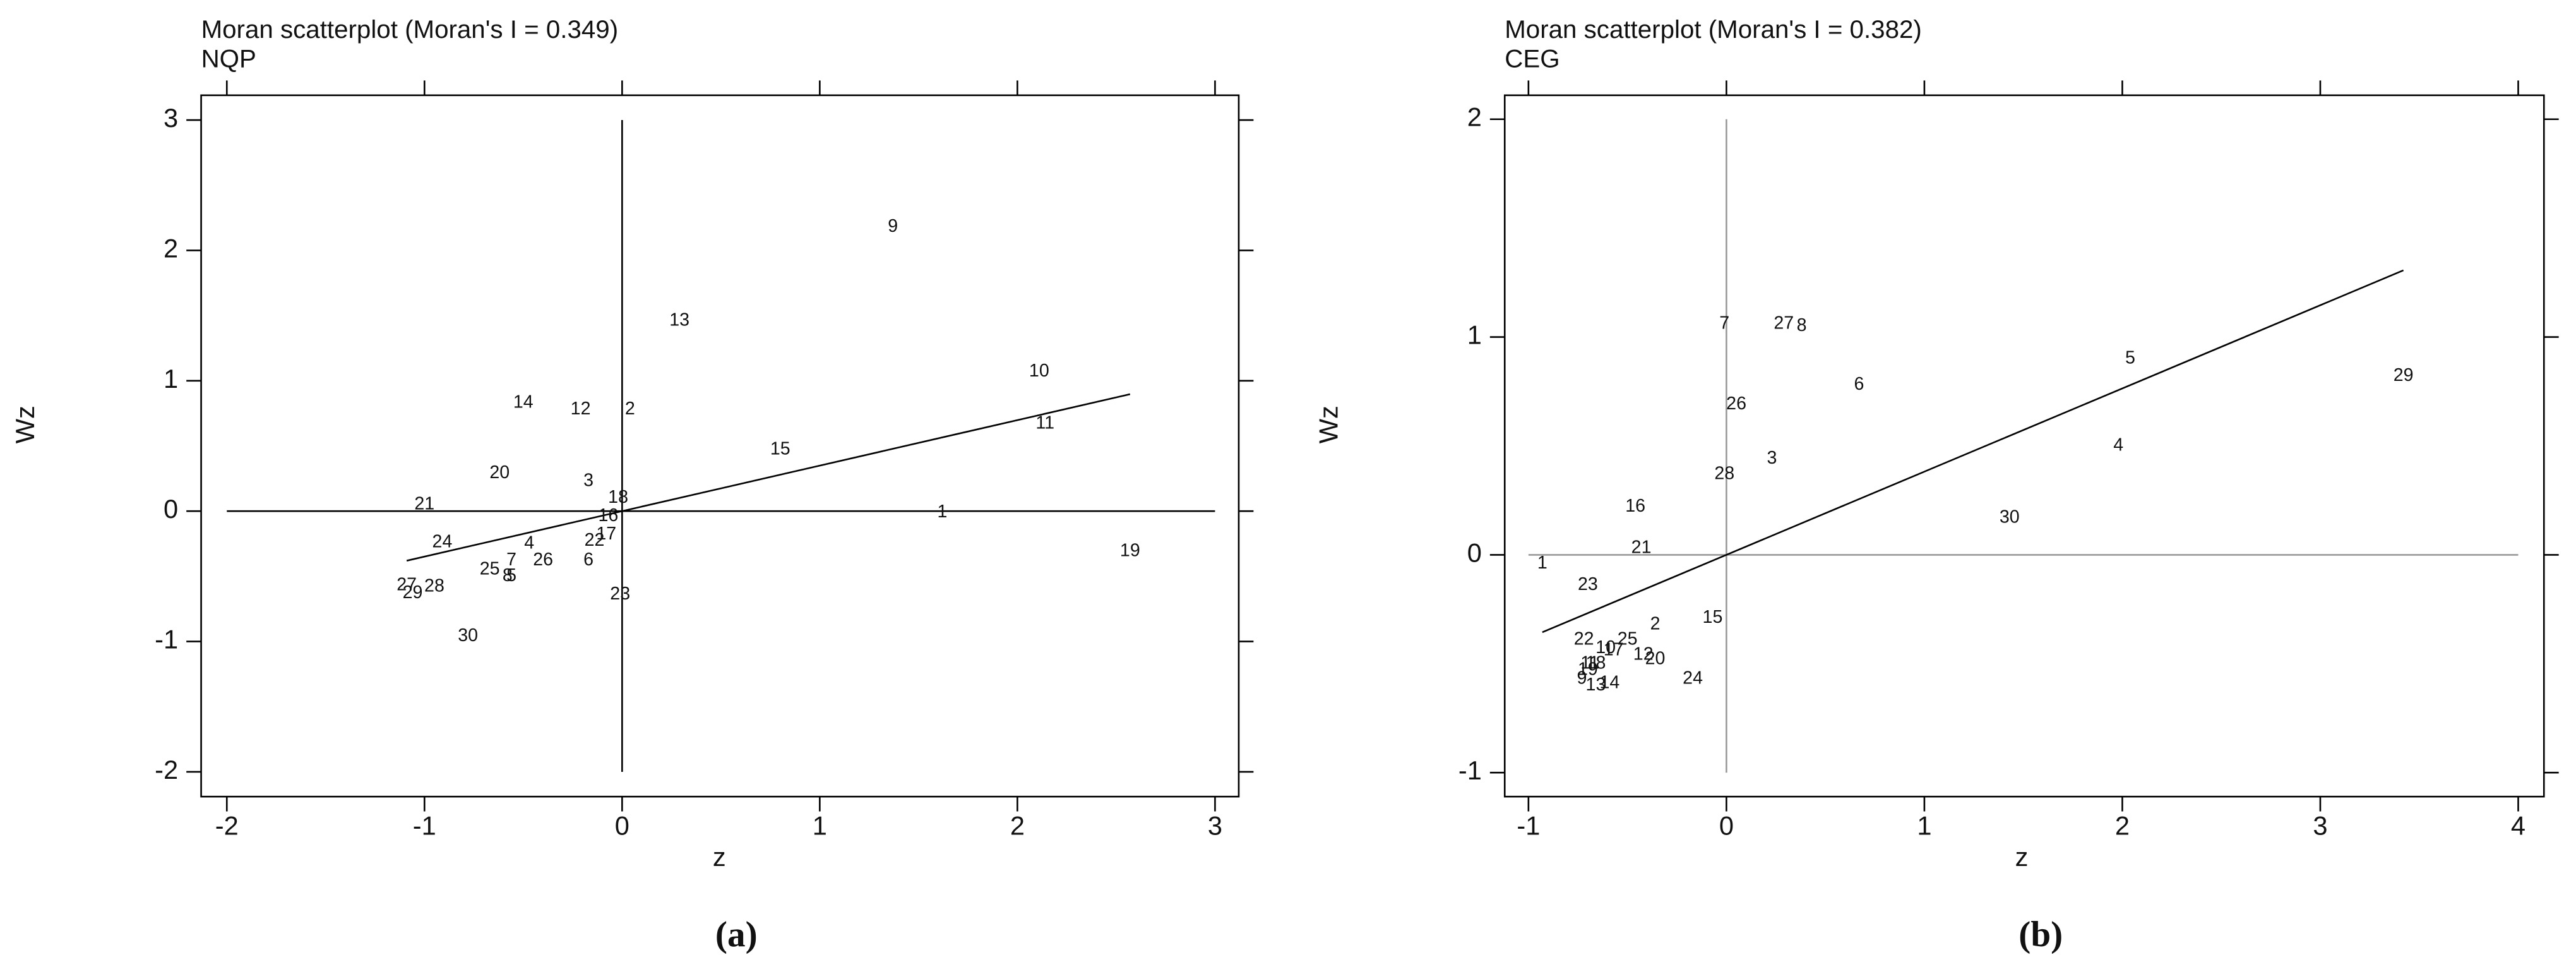 This screenshot has width=2576, height=974. I want to click on panel-label: (b), so click(2040, 934).